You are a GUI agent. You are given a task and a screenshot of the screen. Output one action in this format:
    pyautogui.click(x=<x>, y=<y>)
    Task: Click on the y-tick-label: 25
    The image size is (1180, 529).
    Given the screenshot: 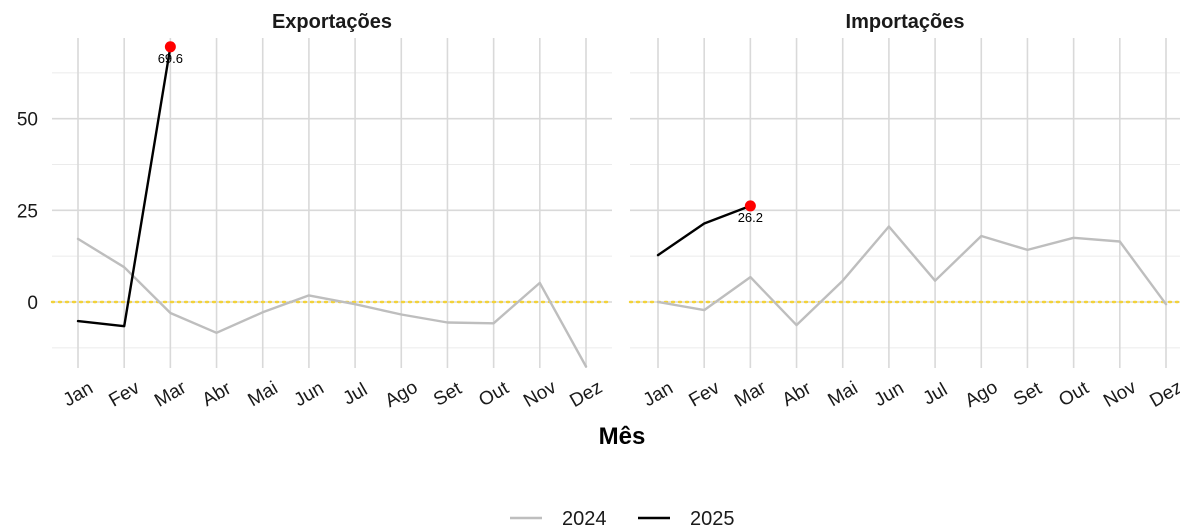 What is the action you would take?
    pyautogui.click(x=27, y=211)
    